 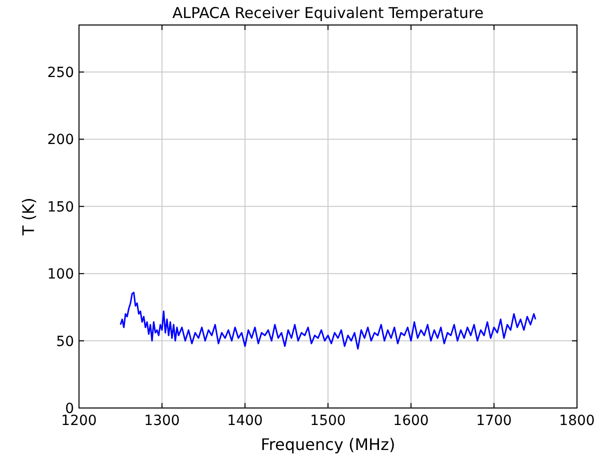 What do you see at coordinates (577, 421) in the screenshot?
I see `x-tick-label: 1800` at bounding box center [577, 421].